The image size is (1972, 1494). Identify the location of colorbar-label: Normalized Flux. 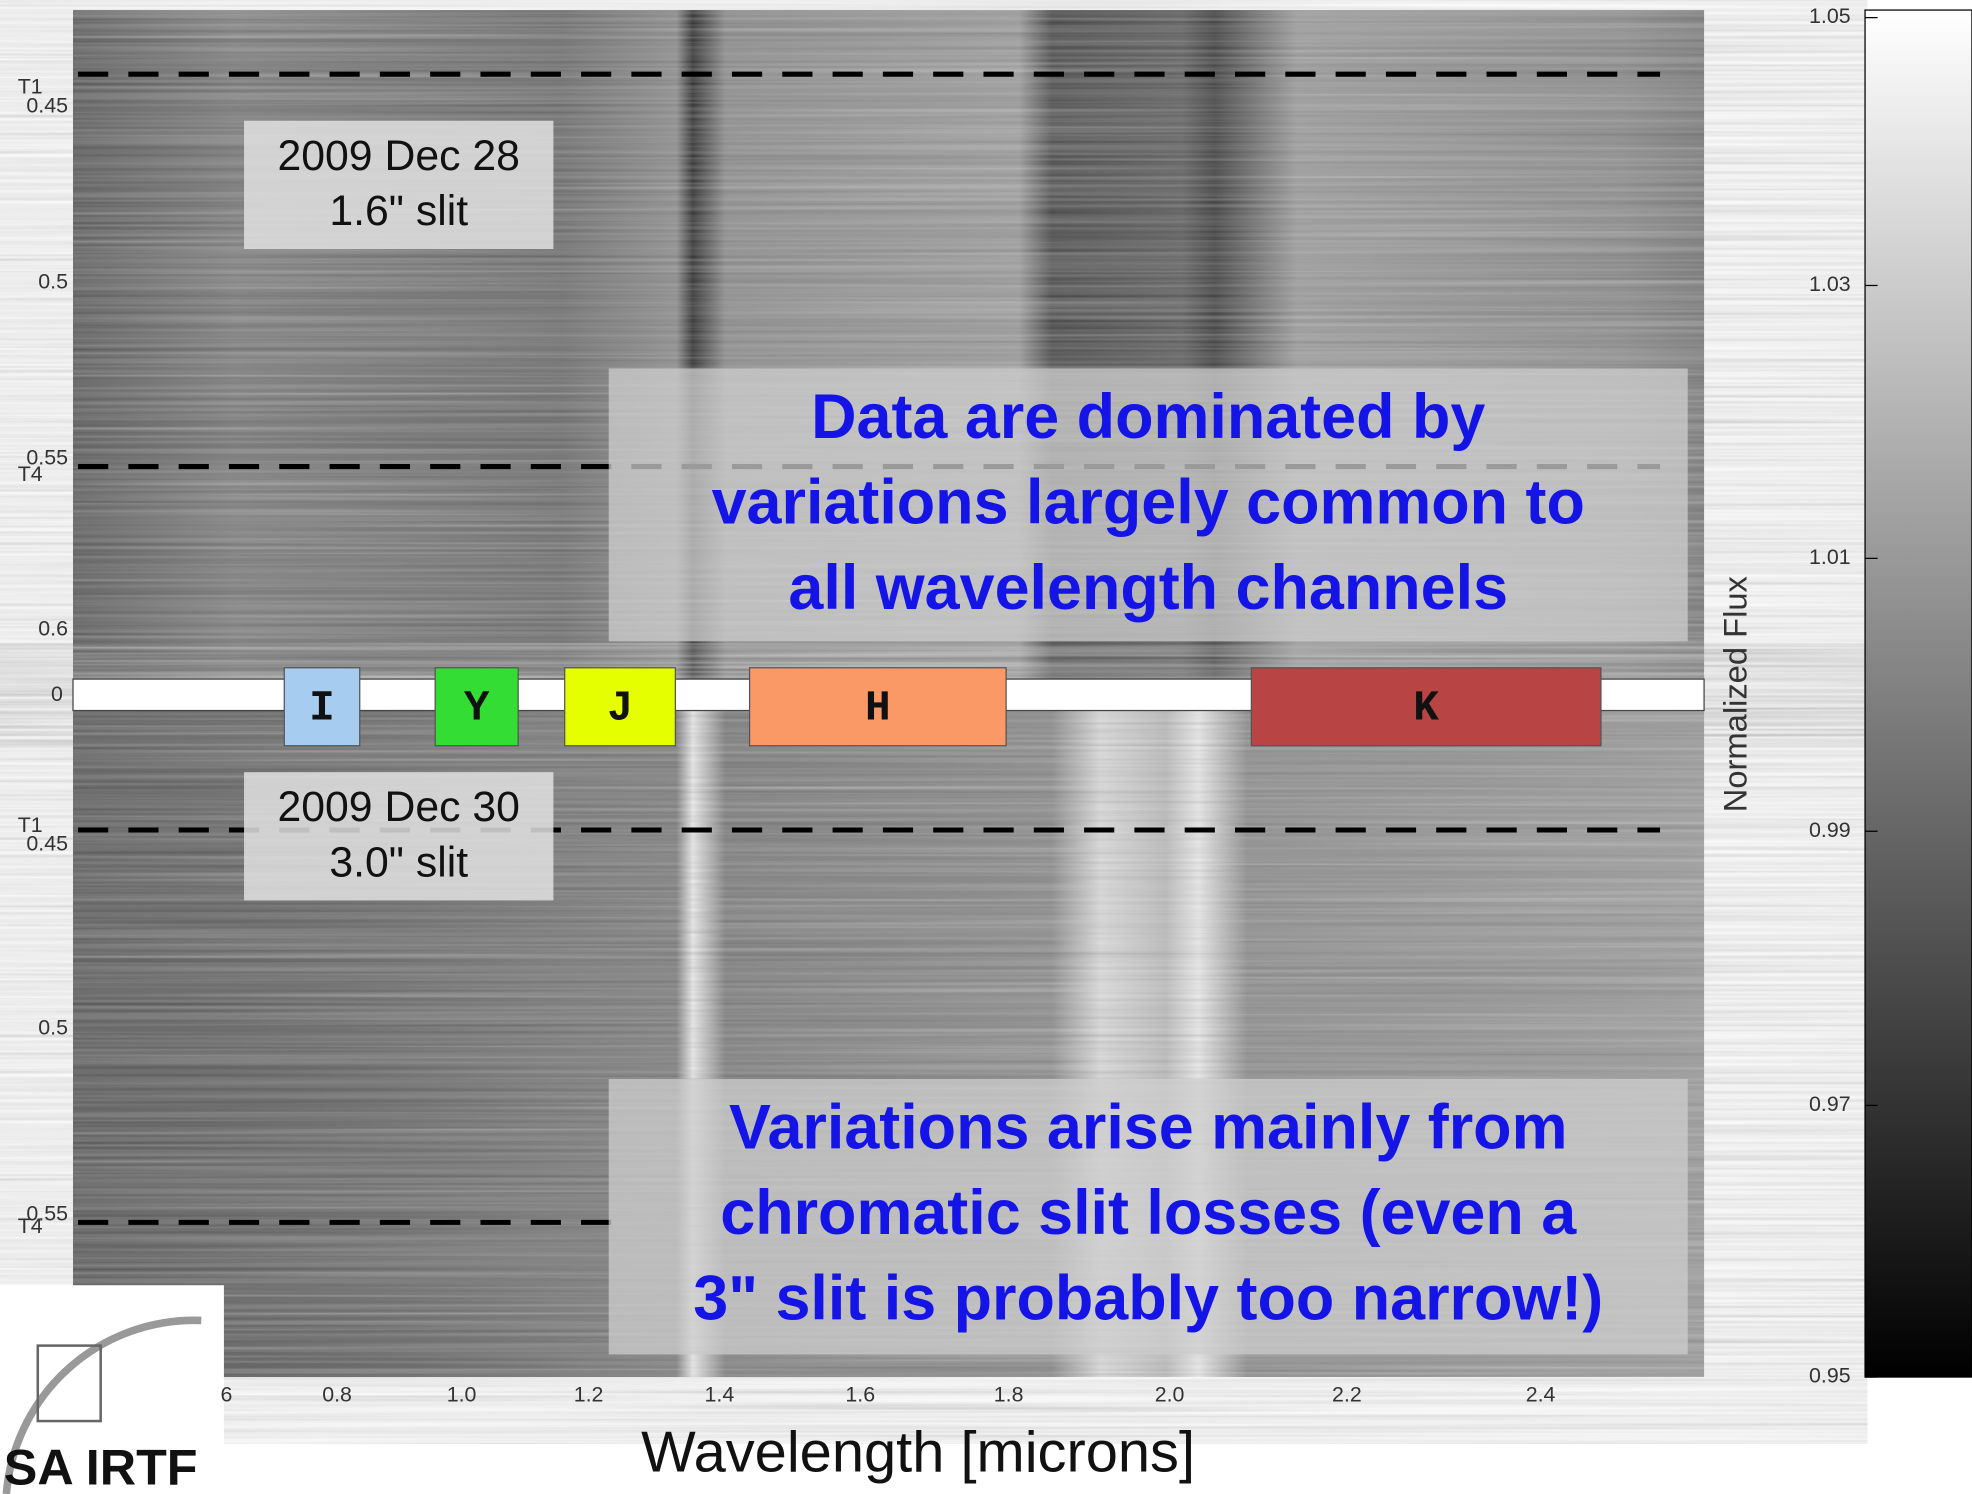
(1735, 694).